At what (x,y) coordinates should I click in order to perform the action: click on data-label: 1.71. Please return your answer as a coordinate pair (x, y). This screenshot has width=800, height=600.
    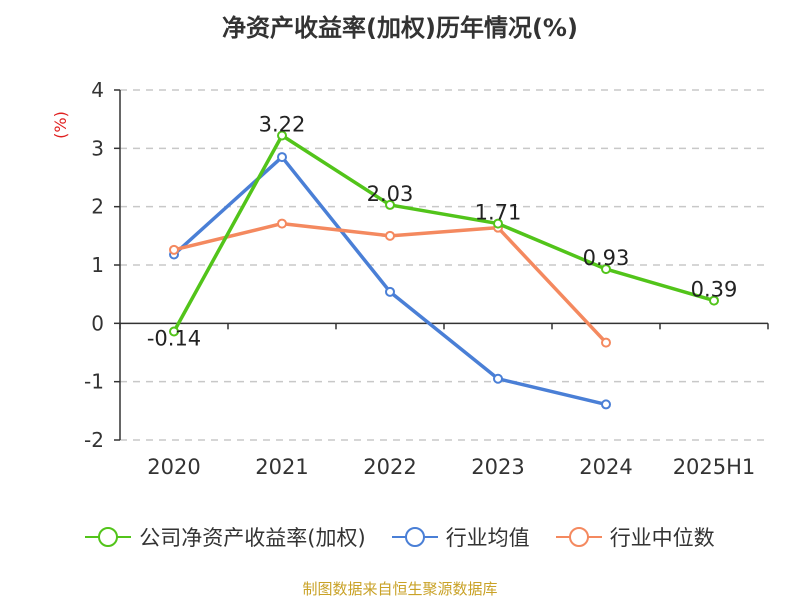
    Looking at the image, I should click on (498, 213).